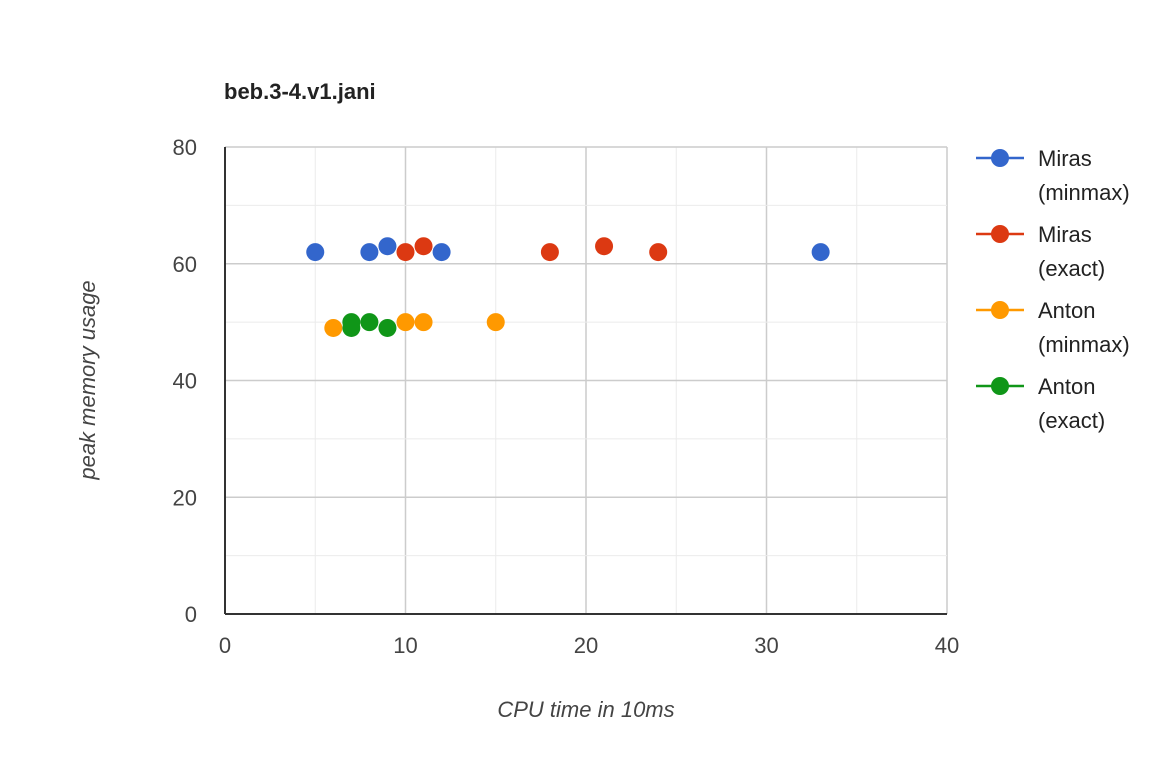 Image resolution: width=1172 pixels, height=762 pixels. What do you see at coordinates (586, 645) in the screenshot?
I see `x-tick-label: 20` at bounding box center [586, 645].